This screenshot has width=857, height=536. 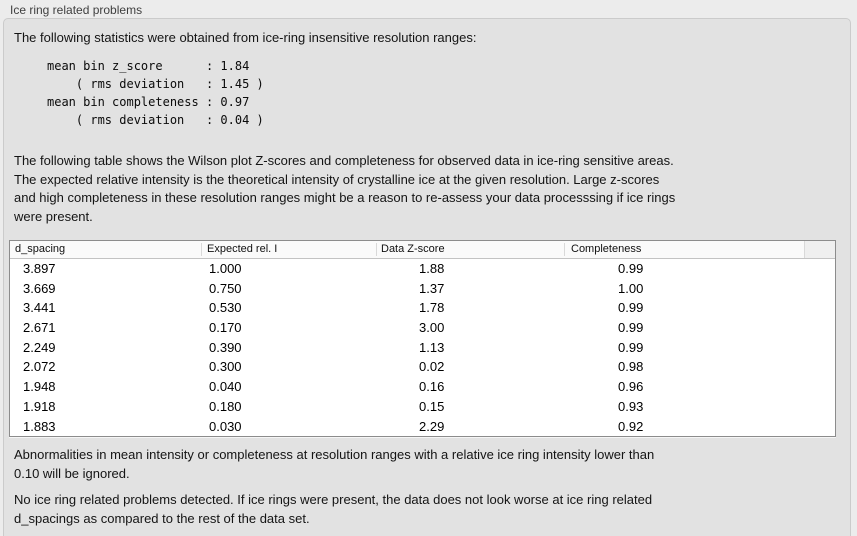 What do you see at coordinates (432, 288) in the screenshot?
I see `cell-data-z-score: 1.37` at bounding box center [432, 288].